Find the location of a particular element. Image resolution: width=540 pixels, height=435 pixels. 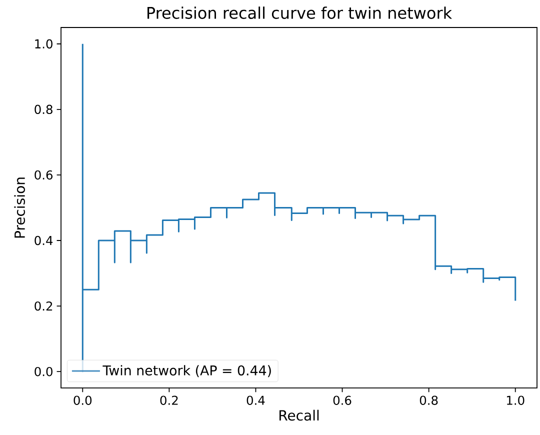

x-tick-label: 1.0 is located at coordinates (515, 400).